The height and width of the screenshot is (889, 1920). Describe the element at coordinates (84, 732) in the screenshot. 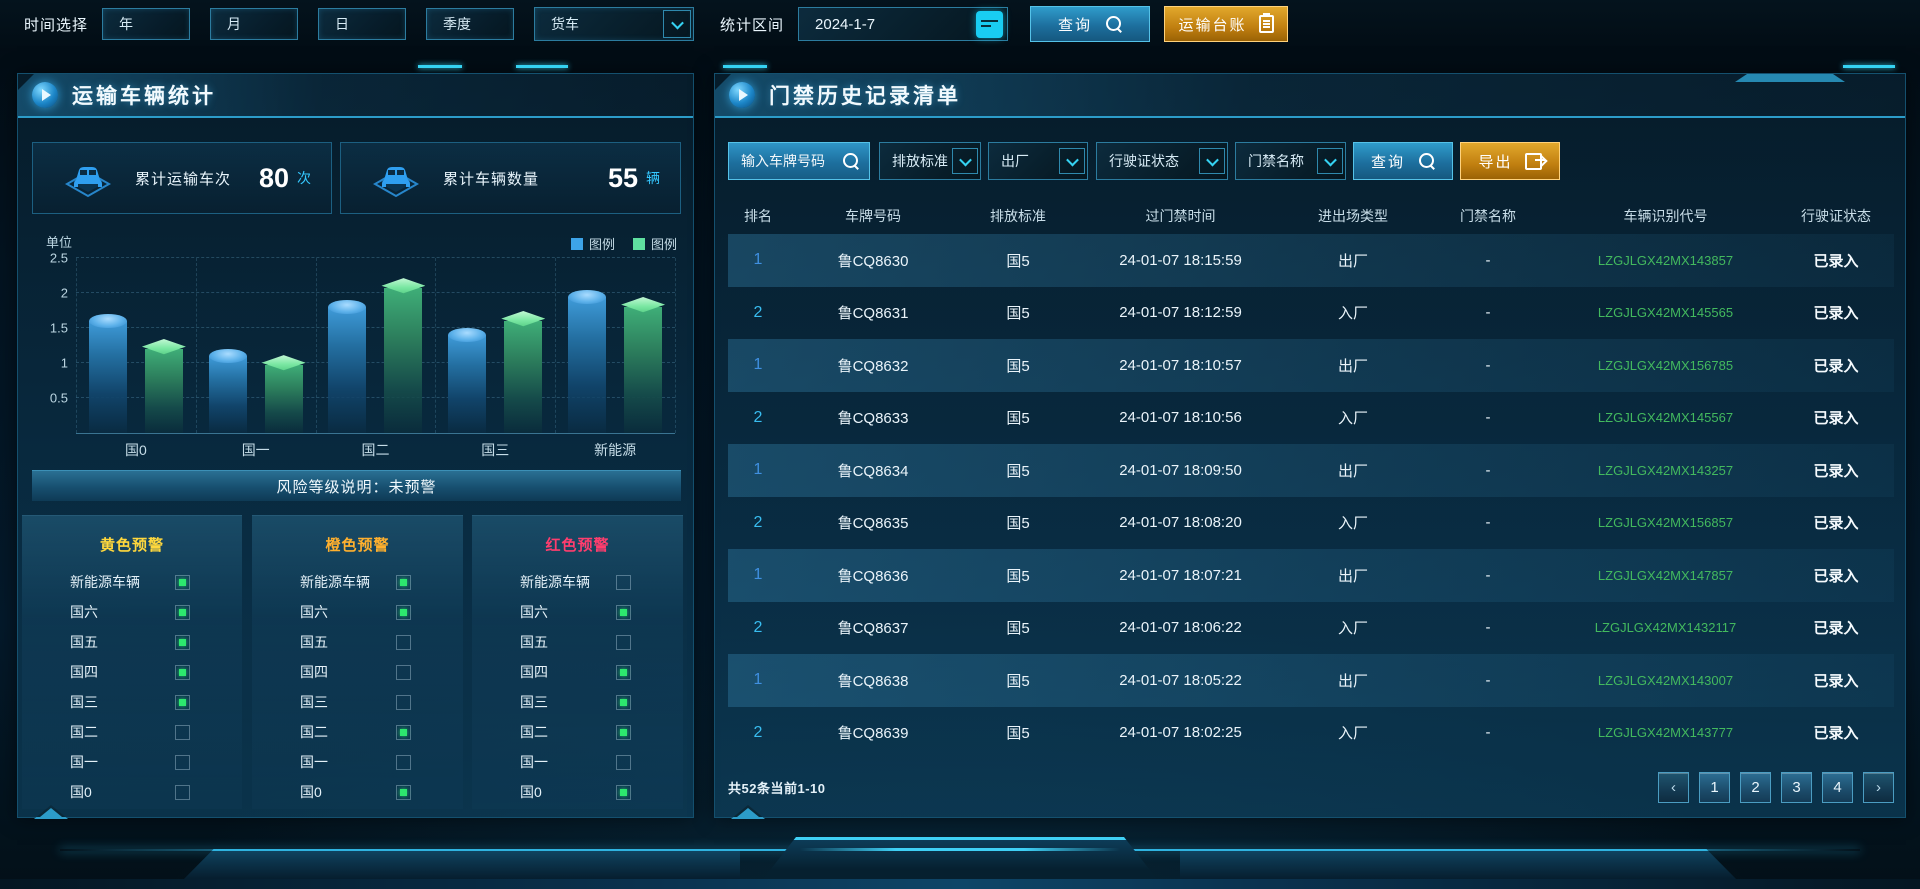

I see `warning-label: 国二` at that location.